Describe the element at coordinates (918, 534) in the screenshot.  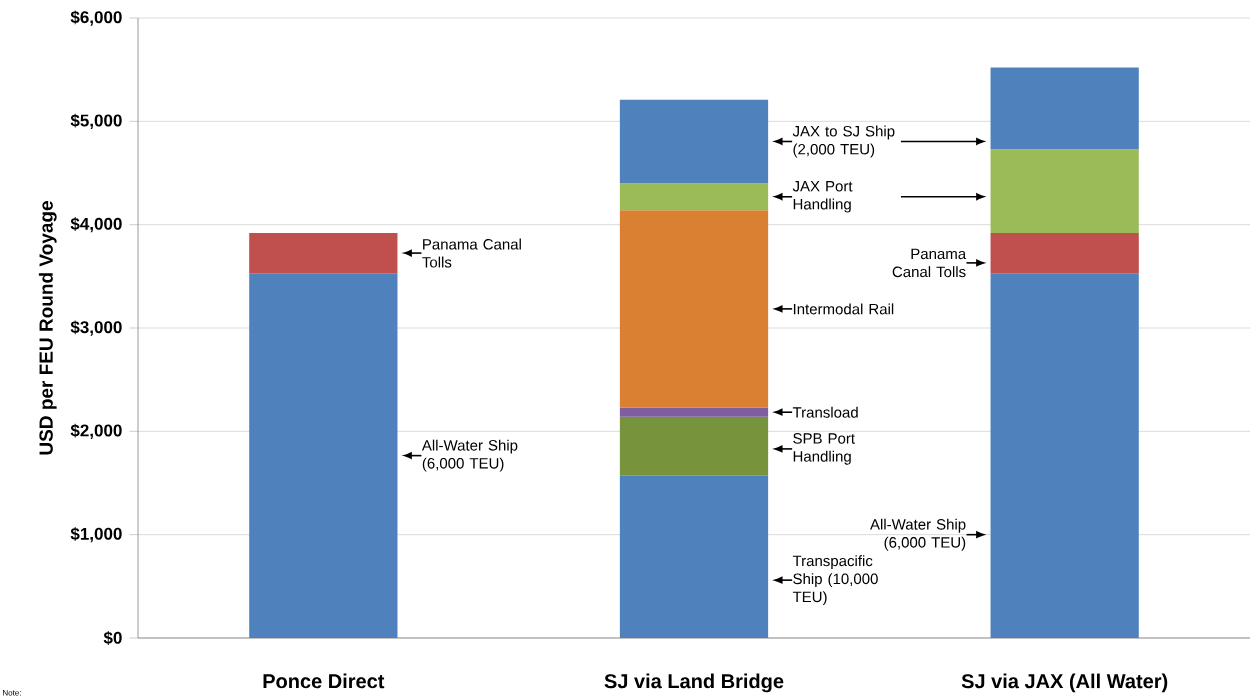
I see `text: All-Water Ship (6,000 TEU)` at that location.